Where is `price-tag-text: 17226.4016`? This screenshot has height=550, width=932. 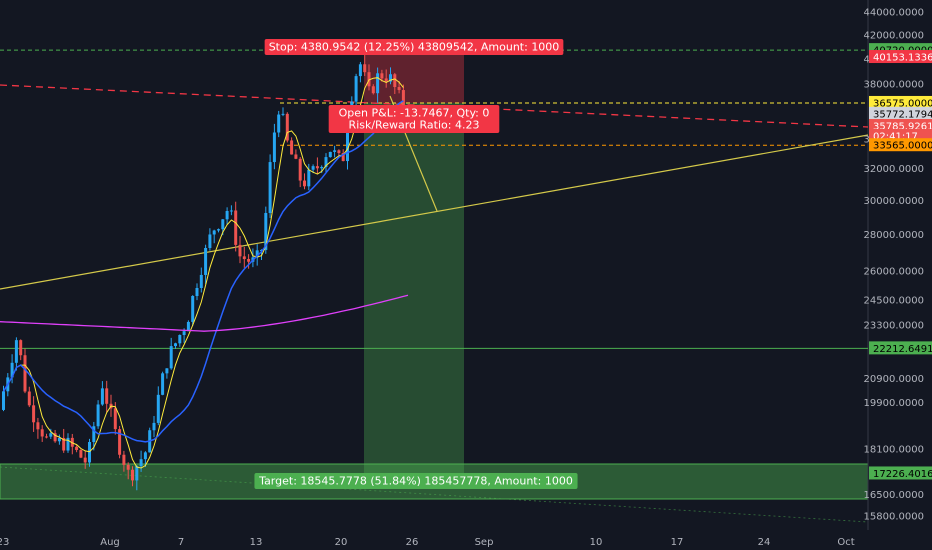
price-tag-text: 17226.4016 is located at coordinates (902, 474).